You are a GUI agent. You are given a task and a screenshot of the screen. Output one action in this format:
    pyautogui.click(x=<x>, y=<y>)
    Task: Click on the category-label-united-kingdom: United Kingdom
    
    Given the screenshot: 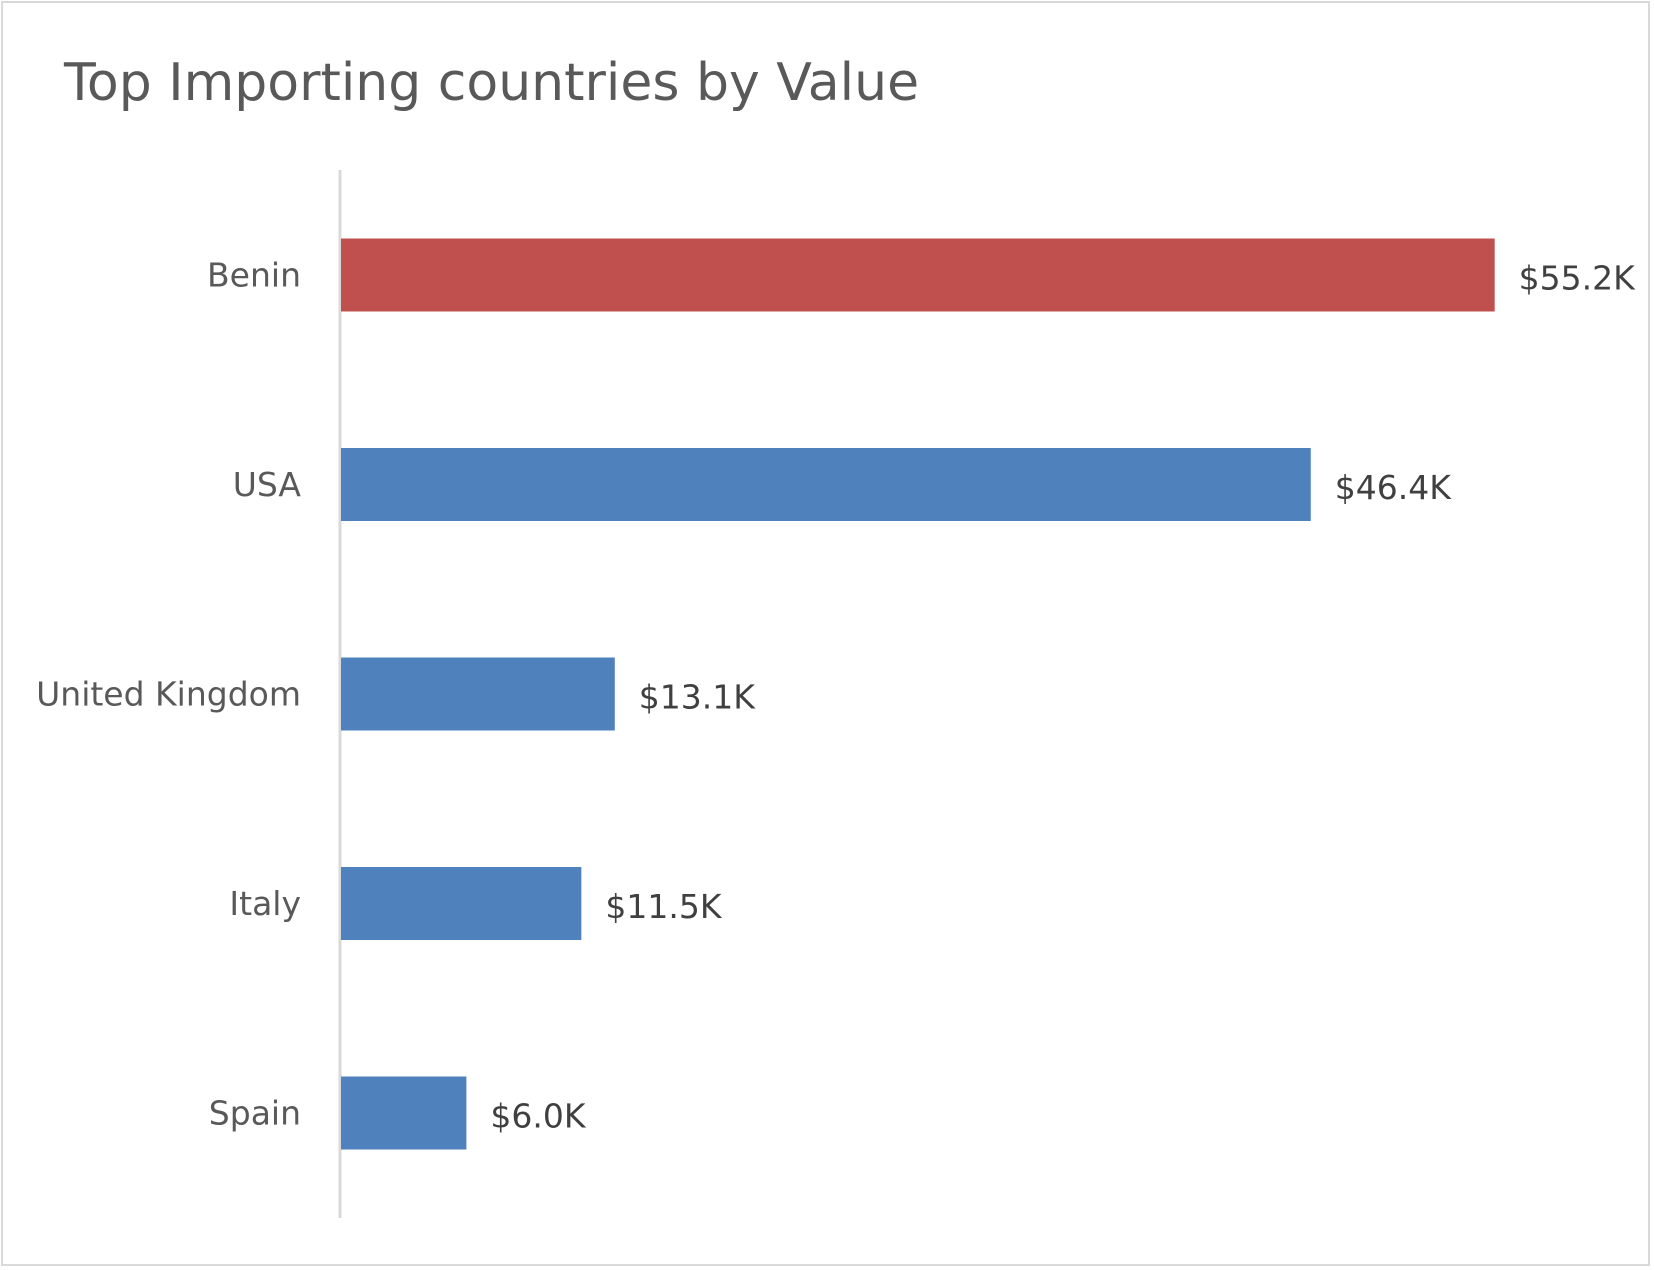 What is the action you would take?
    pyautogui.click(x=168, y=694)
    